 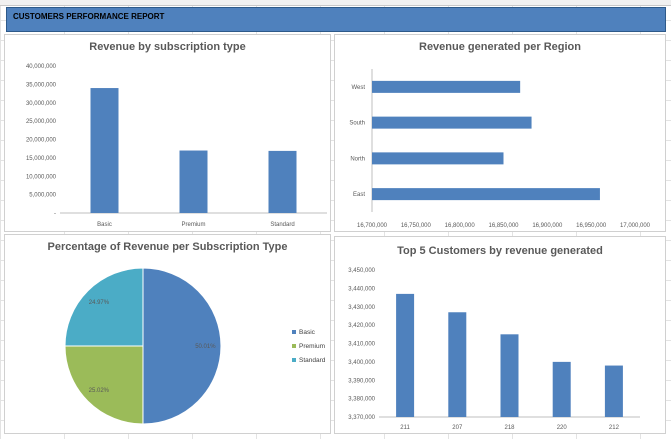 I want to click on x-tick-label: 207, so click(x=457, y=428).